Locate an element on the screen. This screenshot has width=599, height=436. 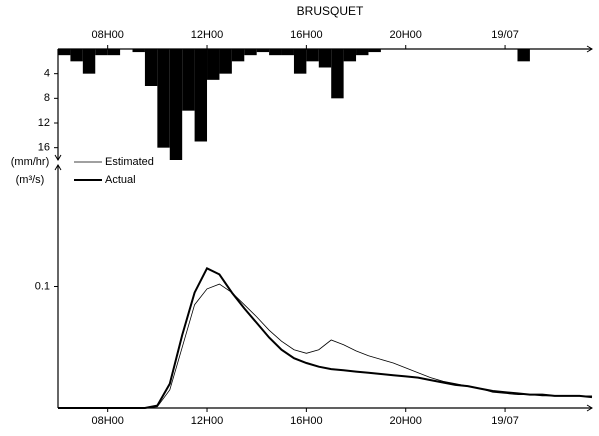
y-axis-label: (mm/hr) is located at coordinates (30, 162).